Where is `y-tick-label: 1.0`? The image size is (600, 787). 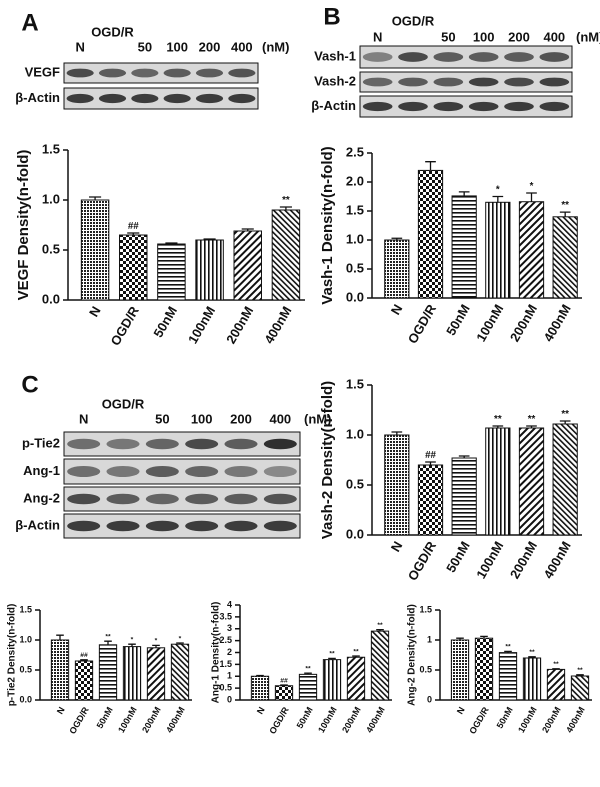 y-tick-label: 1.0 is located at coordinates (355, 238).